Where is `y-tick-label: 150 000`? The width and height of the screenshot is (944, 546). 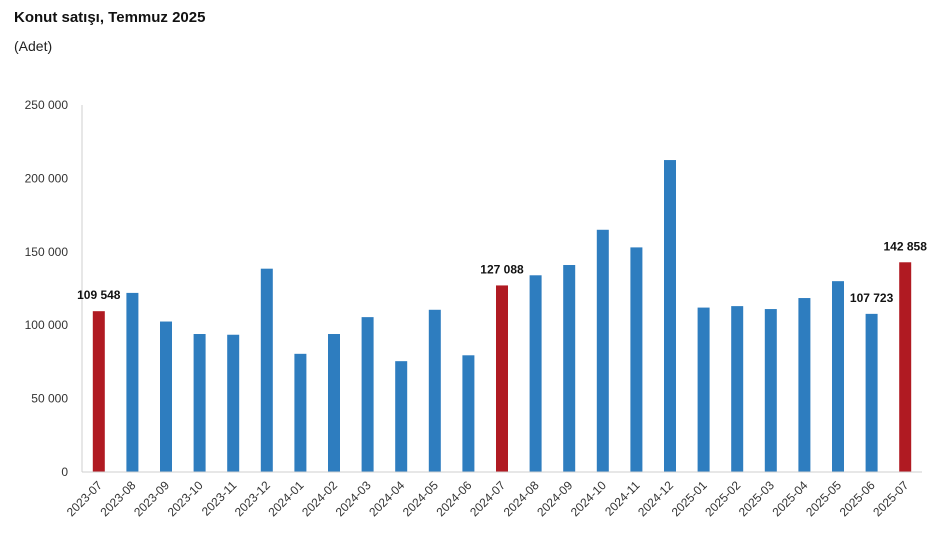
y-tick-label: 150 000 is located at coordinates (47, 252).